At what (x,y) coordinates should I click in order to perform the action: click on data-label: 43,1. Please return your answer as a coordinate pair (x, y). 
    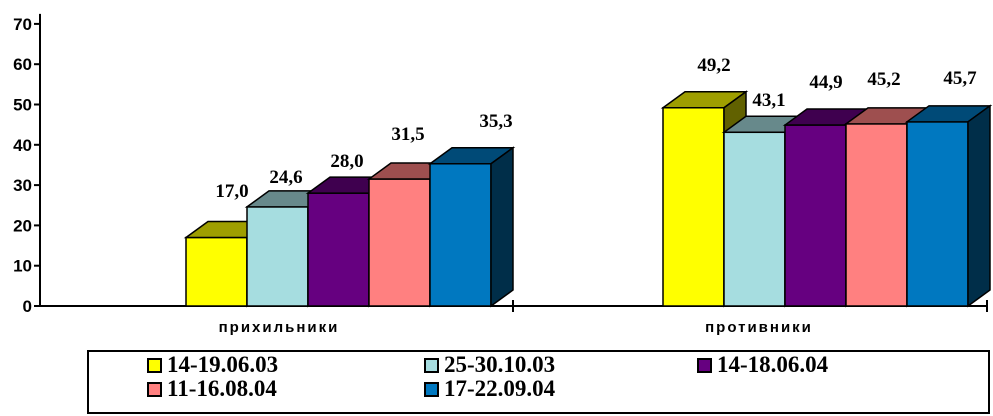
    Looking at the image, I should click on (768, 100).